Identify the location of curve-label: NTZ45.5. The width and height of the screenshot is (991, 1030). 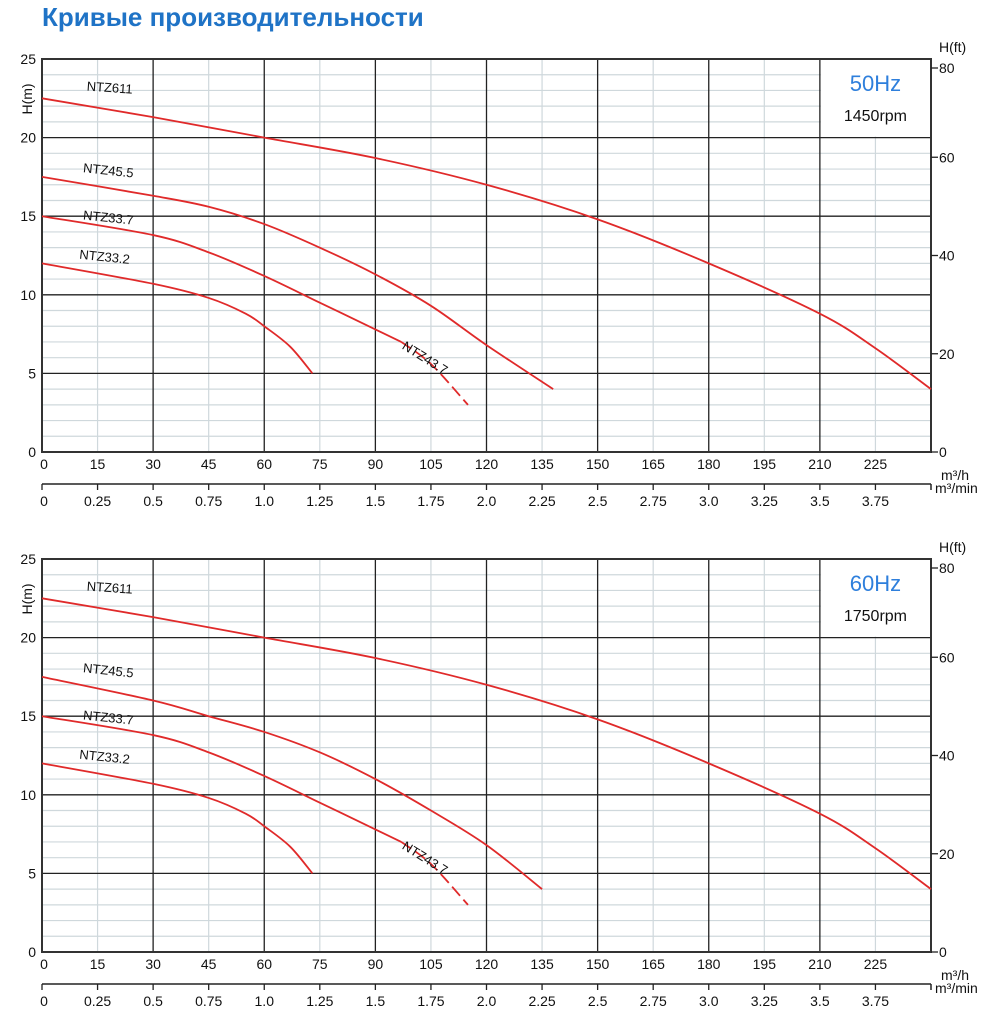
(108, 170).